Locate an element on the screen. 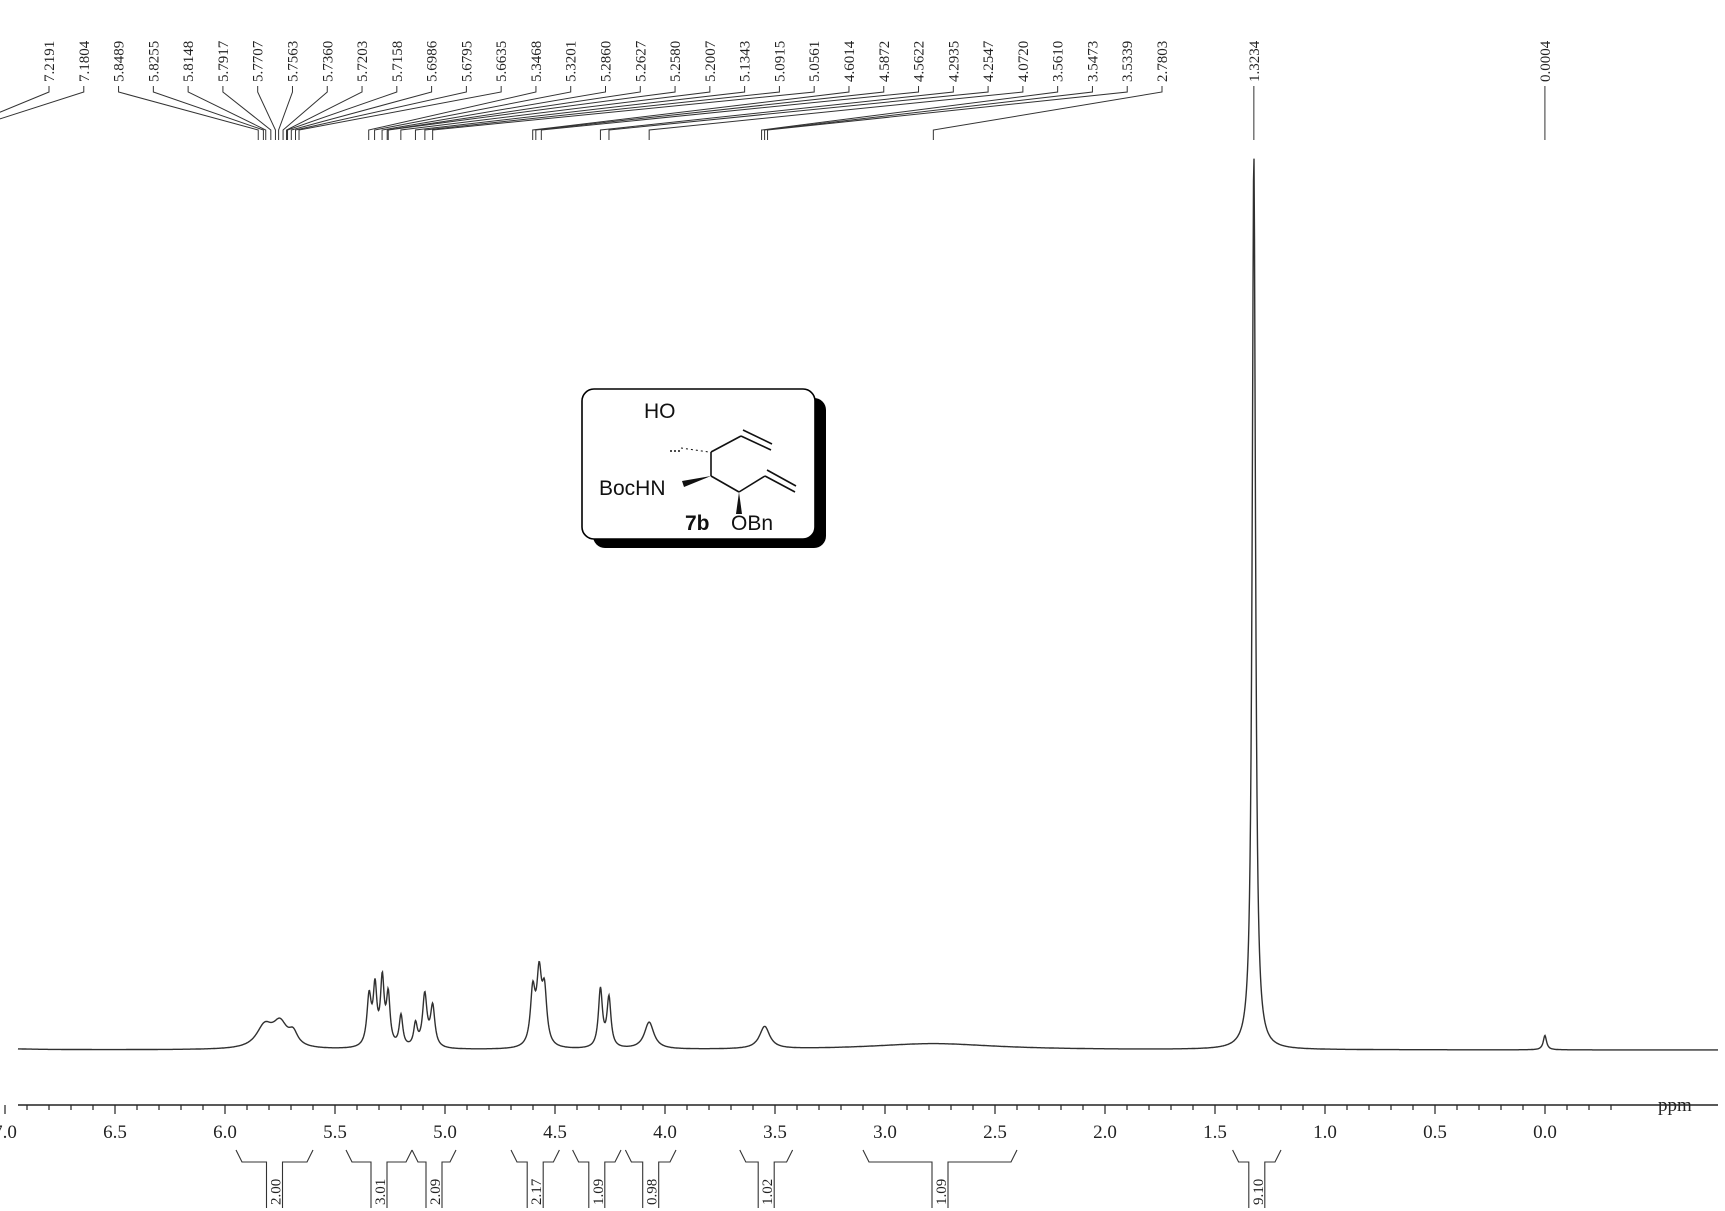 The width and height of the screenshot is (1725, 1211). x-tick-label: 1.5 is located at coordinates (1215, 1132).